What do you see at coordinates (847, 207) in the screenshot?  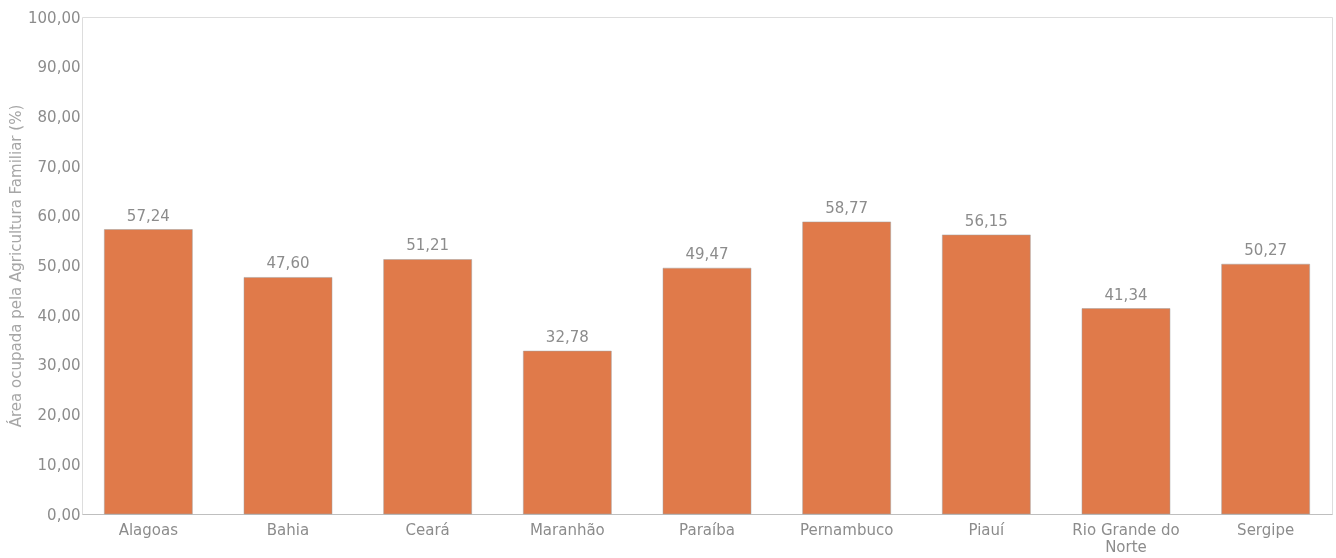 I see `data-label: 58,77` at bounding box center [847, 207].